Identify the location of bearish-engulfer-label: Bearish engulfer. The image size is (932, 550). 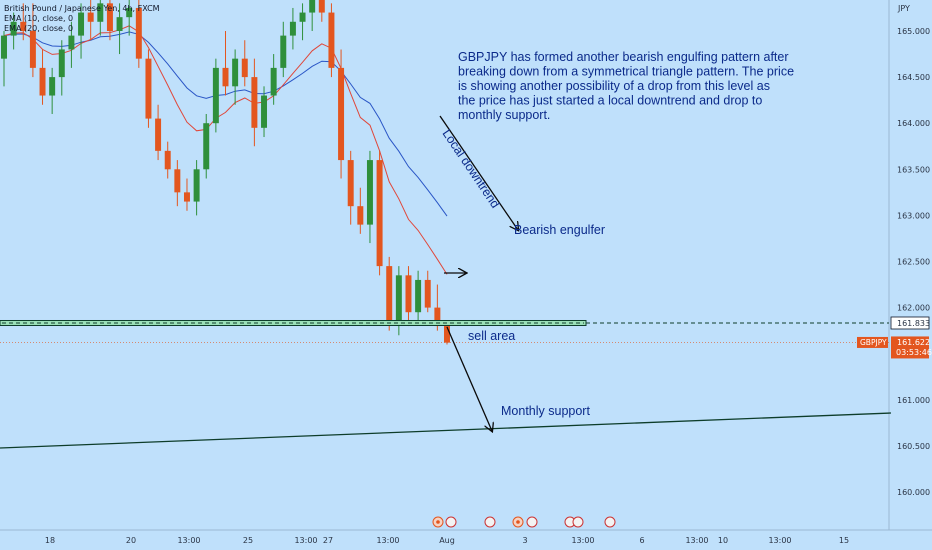
(559, 230).